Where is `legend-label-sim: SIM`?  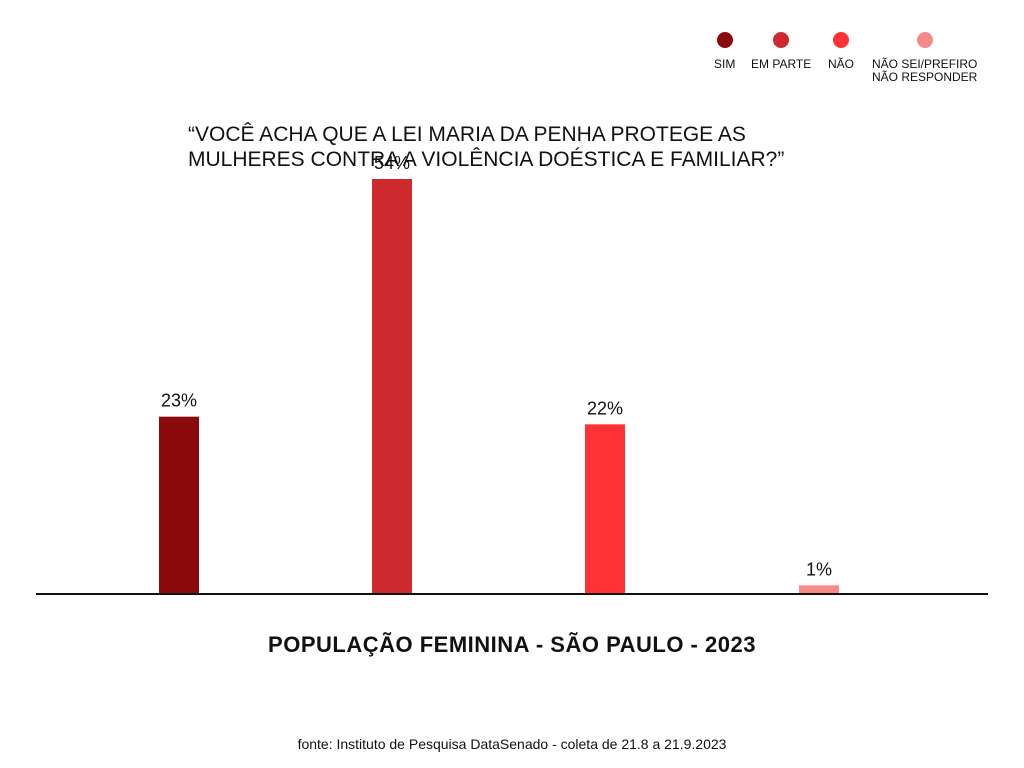 legend-label-sim: SIM is located at coordinates (725, 64).